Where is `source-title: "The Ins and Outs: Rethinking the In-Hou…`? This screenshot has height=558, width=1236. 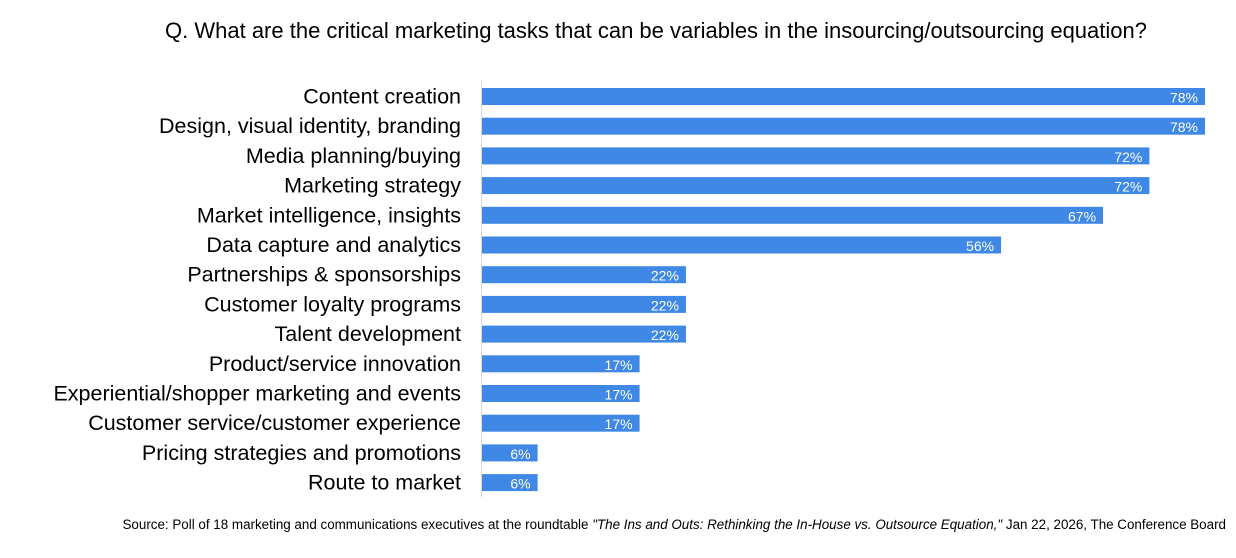
source-title: "The Ins and Outs: Rethinking the In-Hou… is located at coordinates (797, 524).